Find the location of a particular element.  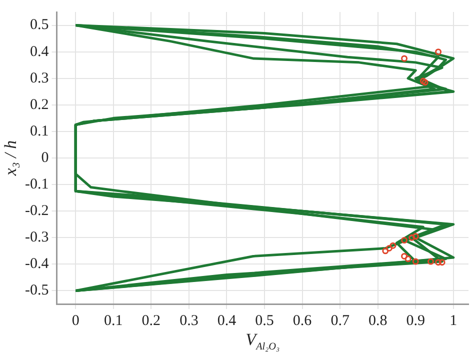

y-tick-label: 0.5 is located at coordinates (39, 25).